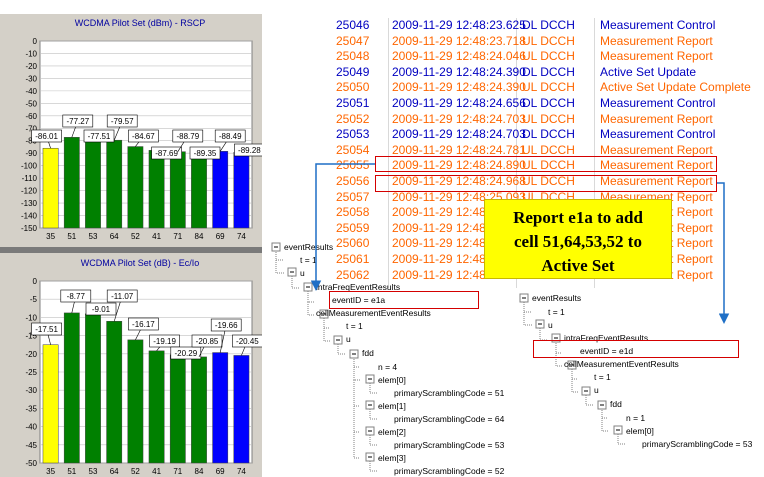  Describe the element at coordinates (140, 23) in the screenshot. I see `chart-title: WCDMA Pilot Set (dBm) - RSCP` at that location.